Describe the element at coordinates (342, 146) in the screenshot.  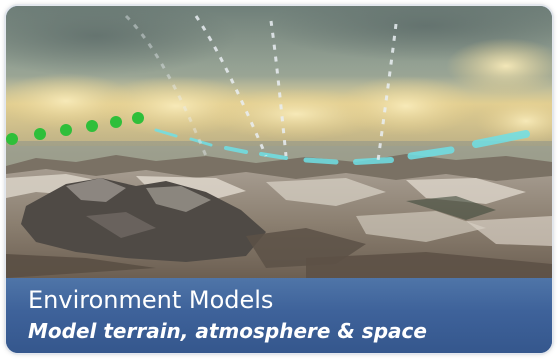
I see `cyan-trajectory-dashes` at that location.